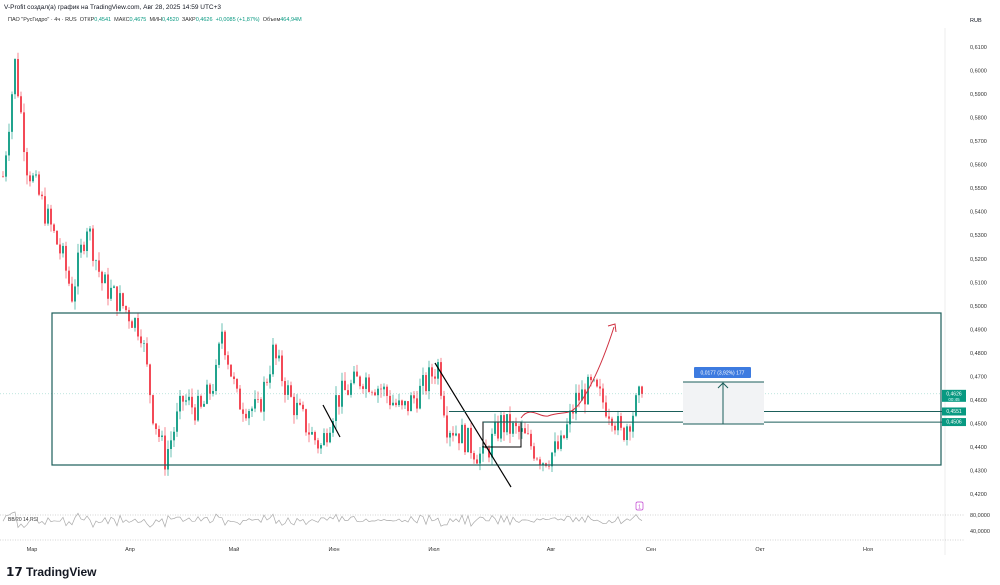 This screenshot has width=1000, height=585. Describe the element at coordinates (333, 550) in the screenshot. I see `x-tick-label: Июн` at that location.